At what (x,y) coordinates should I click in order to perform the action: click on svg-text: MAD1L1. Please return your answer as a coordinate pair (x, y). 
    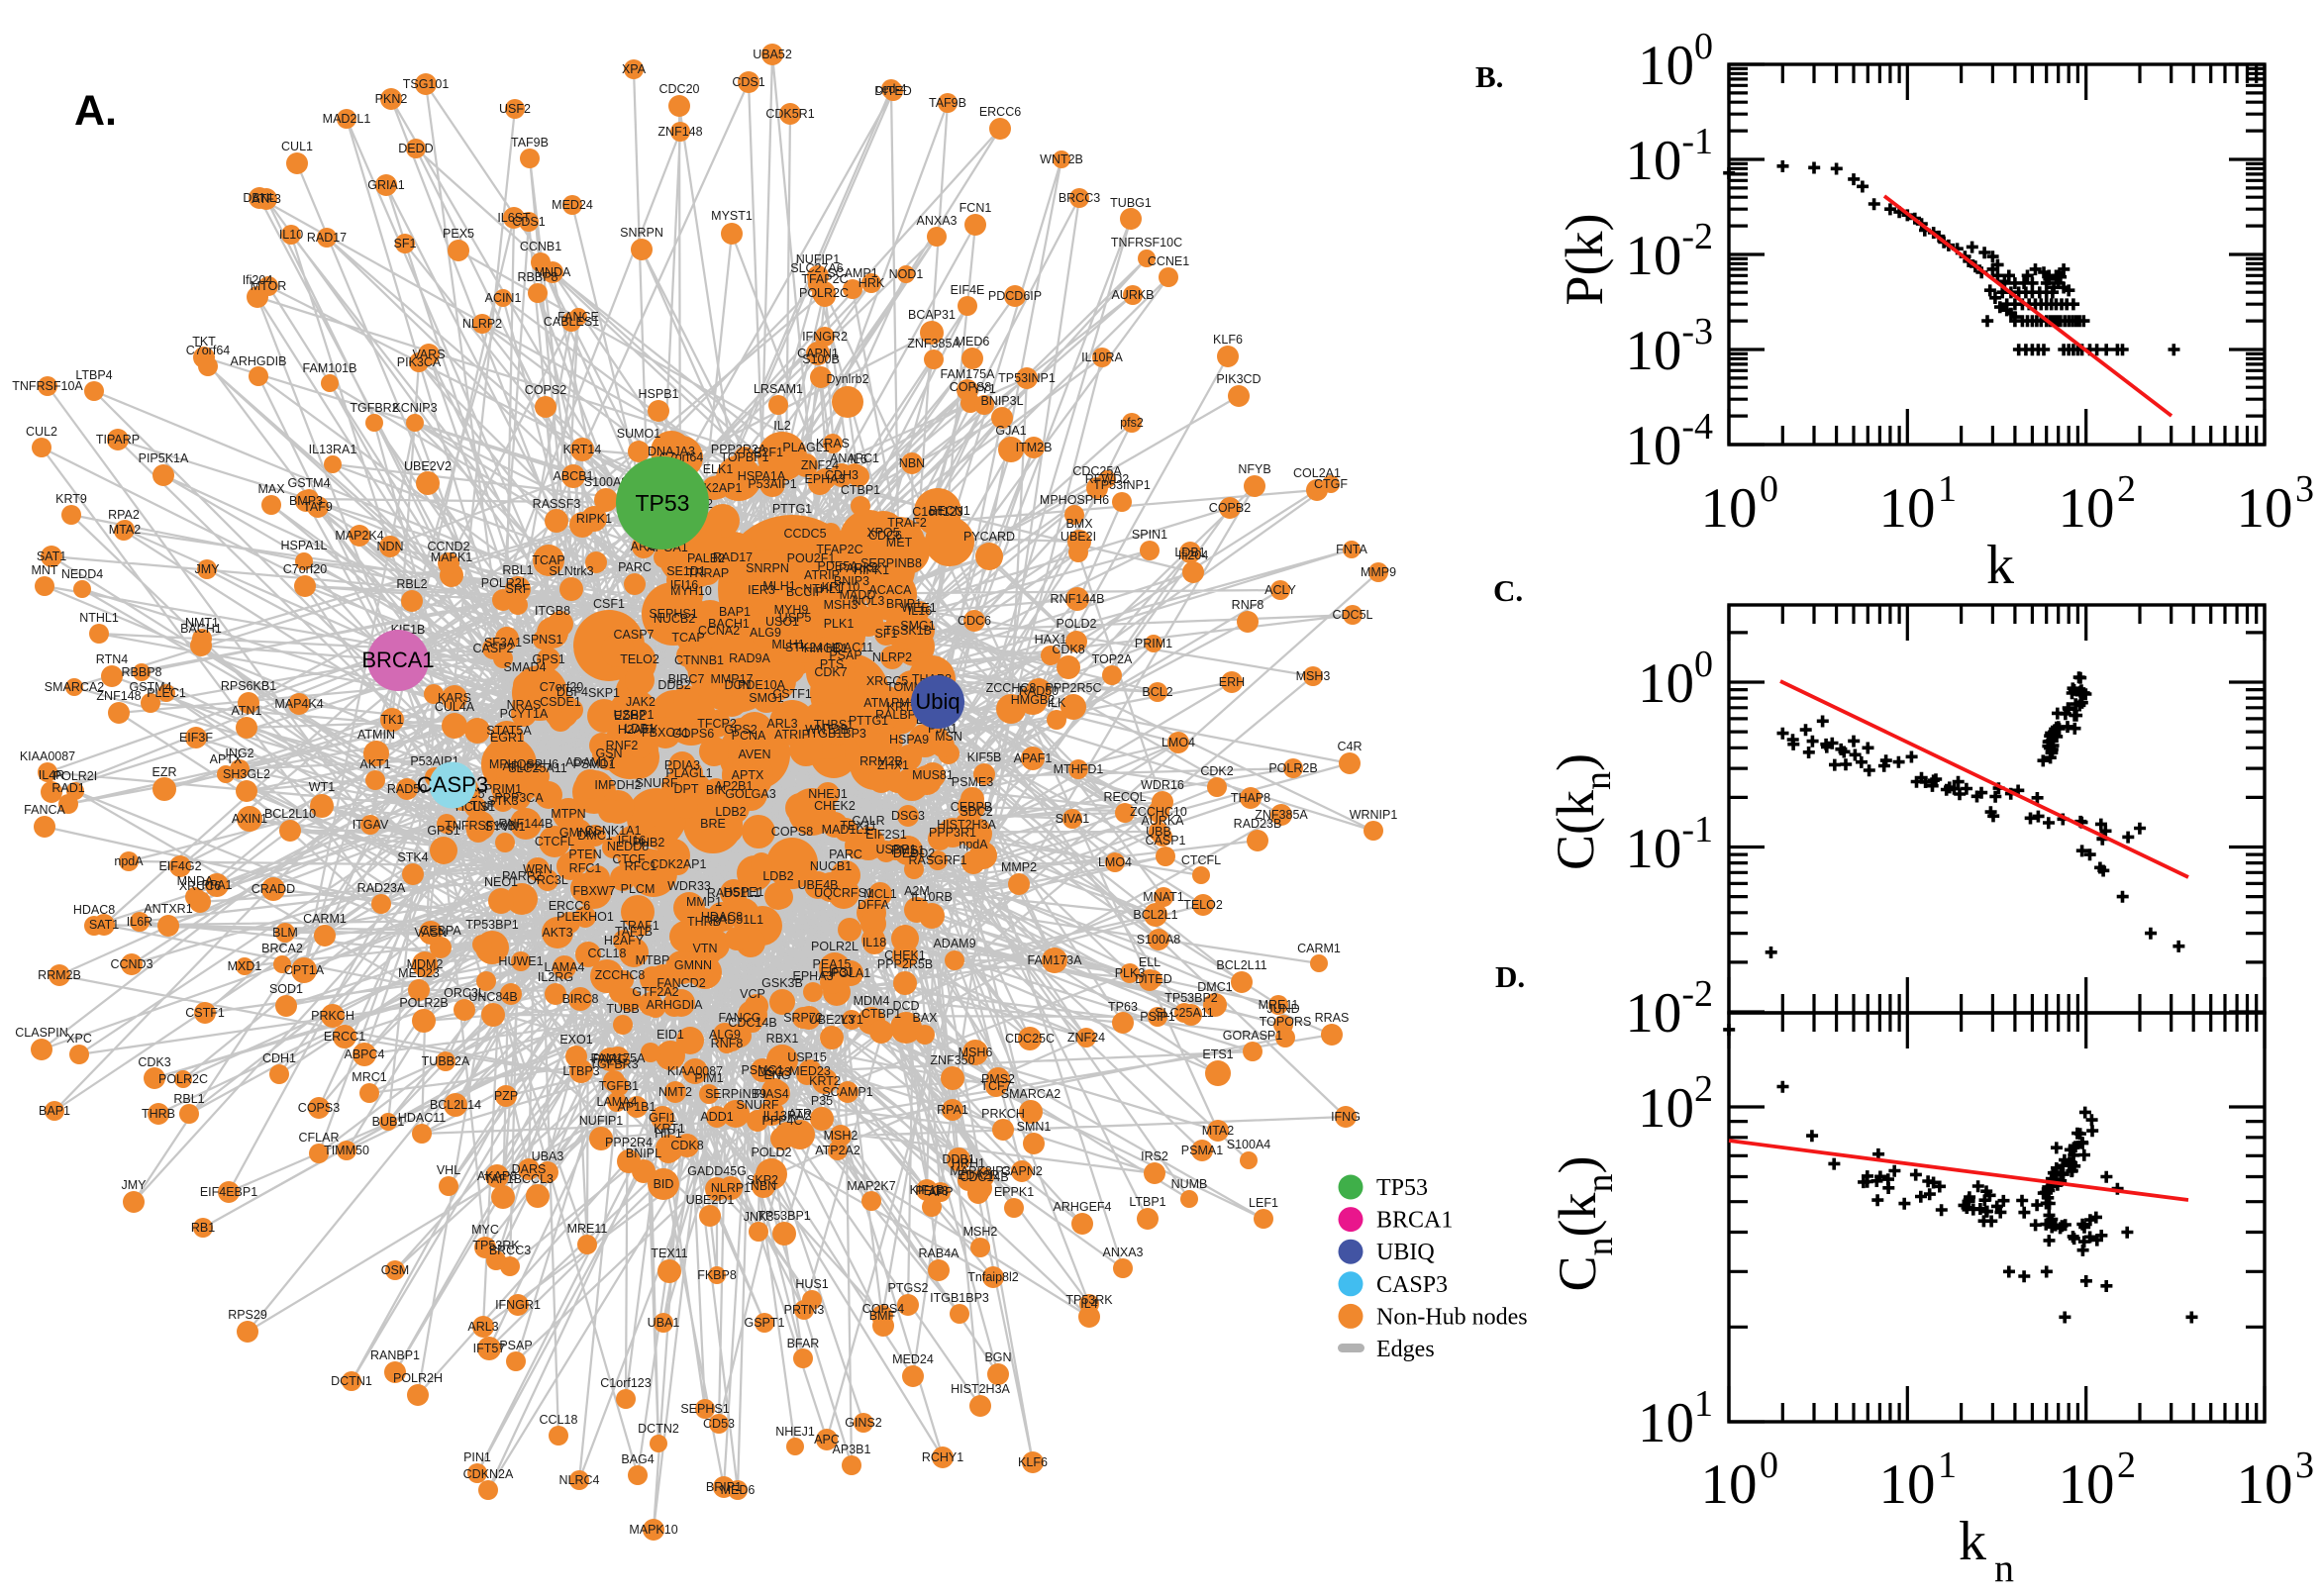
    Looking at the image, I should click on (846, 830).